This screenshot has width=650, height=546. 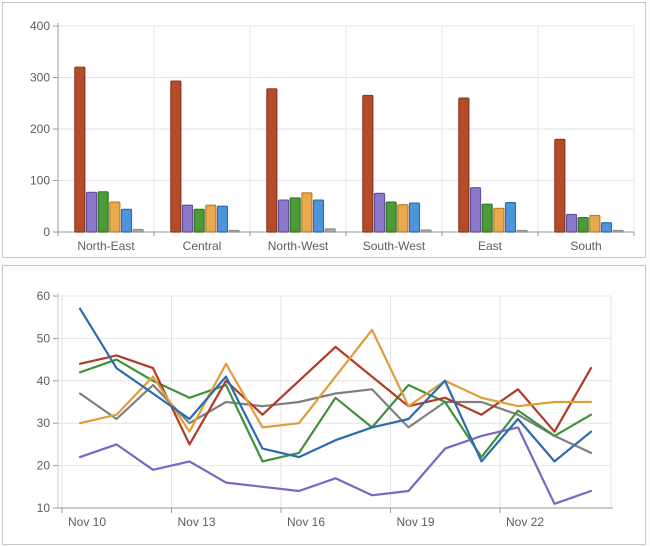 What do you see at coordinates (368, 163) in the screenshot?
I see `bar-South-West-rust` at bounding box center [368, 163].